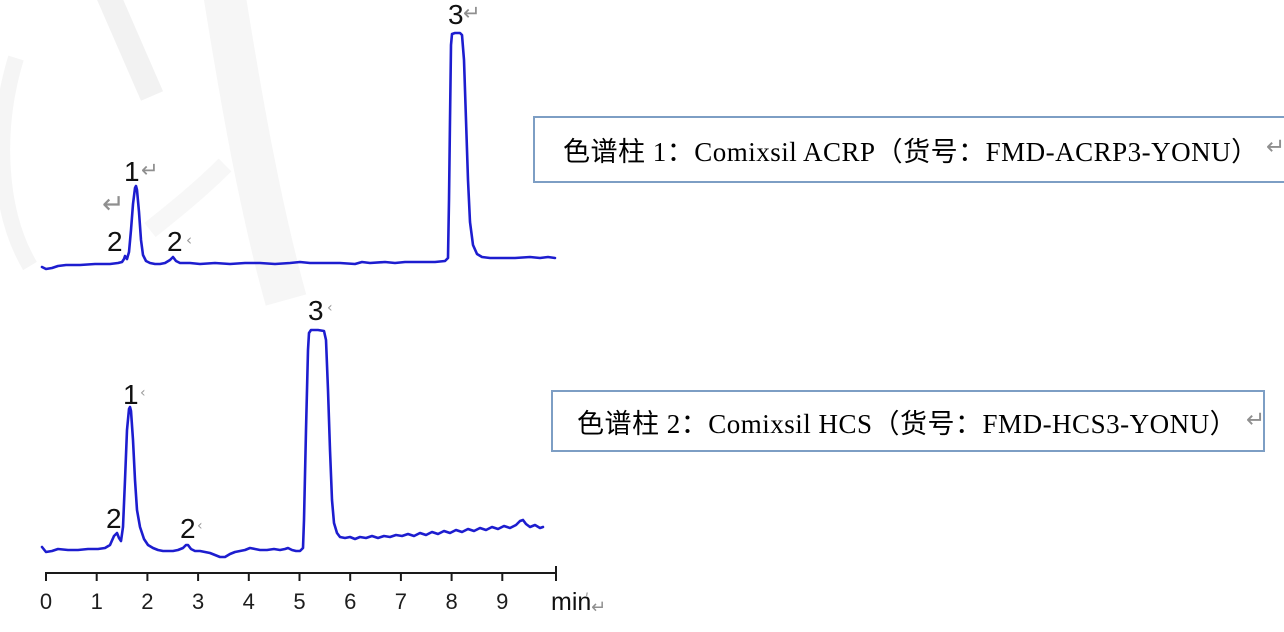  What do you see at coordinates (401, 601) in the screenshot?
I see `axis-tick-label: 7` at bounding box center [401, 601].